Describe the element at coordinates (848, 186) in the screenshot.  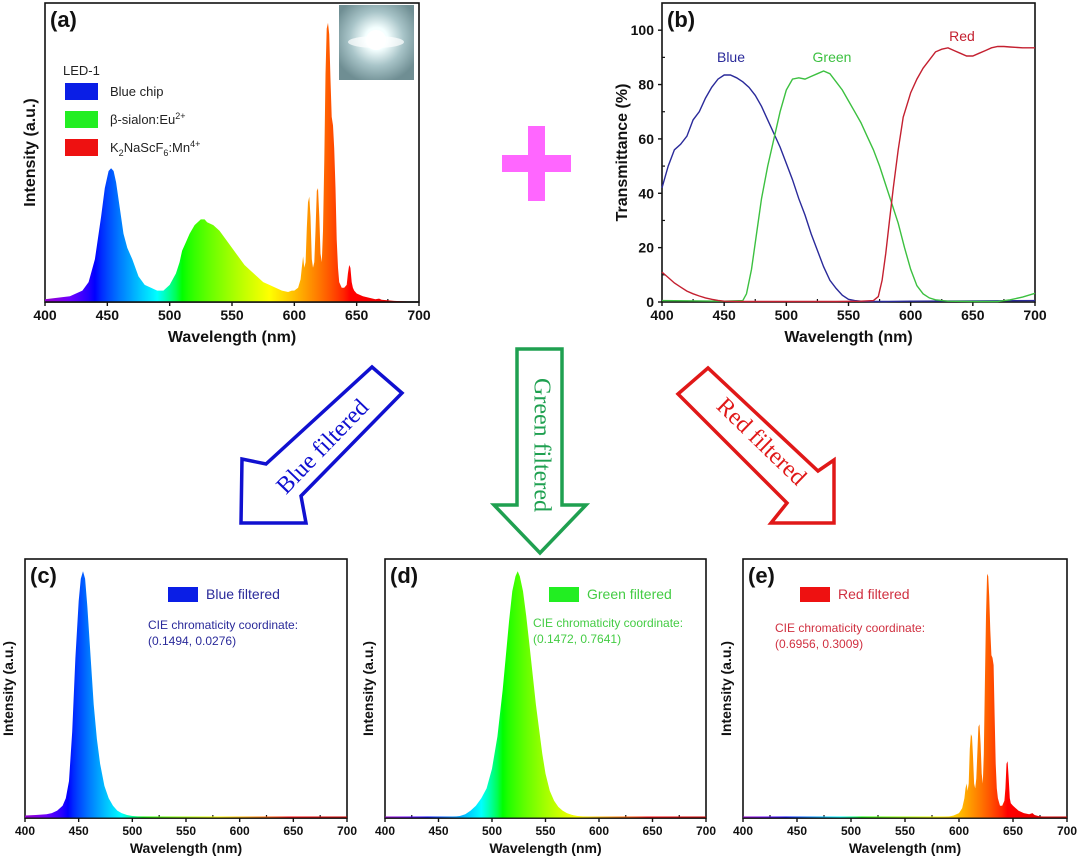
I see `series-line-green` at that location.